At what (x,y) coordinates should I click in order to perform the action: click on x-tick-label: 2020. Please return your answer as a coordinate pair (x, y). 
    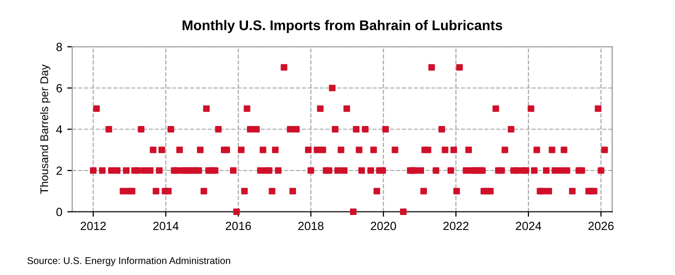
    Looking at the image, I should click on (383, 226).